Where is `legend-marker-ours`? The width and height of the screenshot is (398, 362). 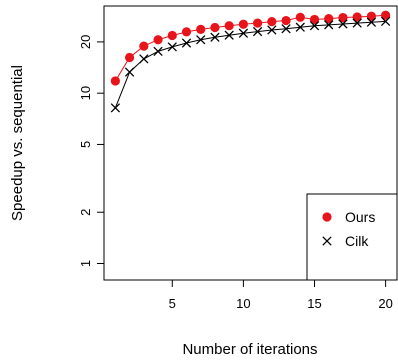
legend-marker-ours is located at coordinates (327, 217).